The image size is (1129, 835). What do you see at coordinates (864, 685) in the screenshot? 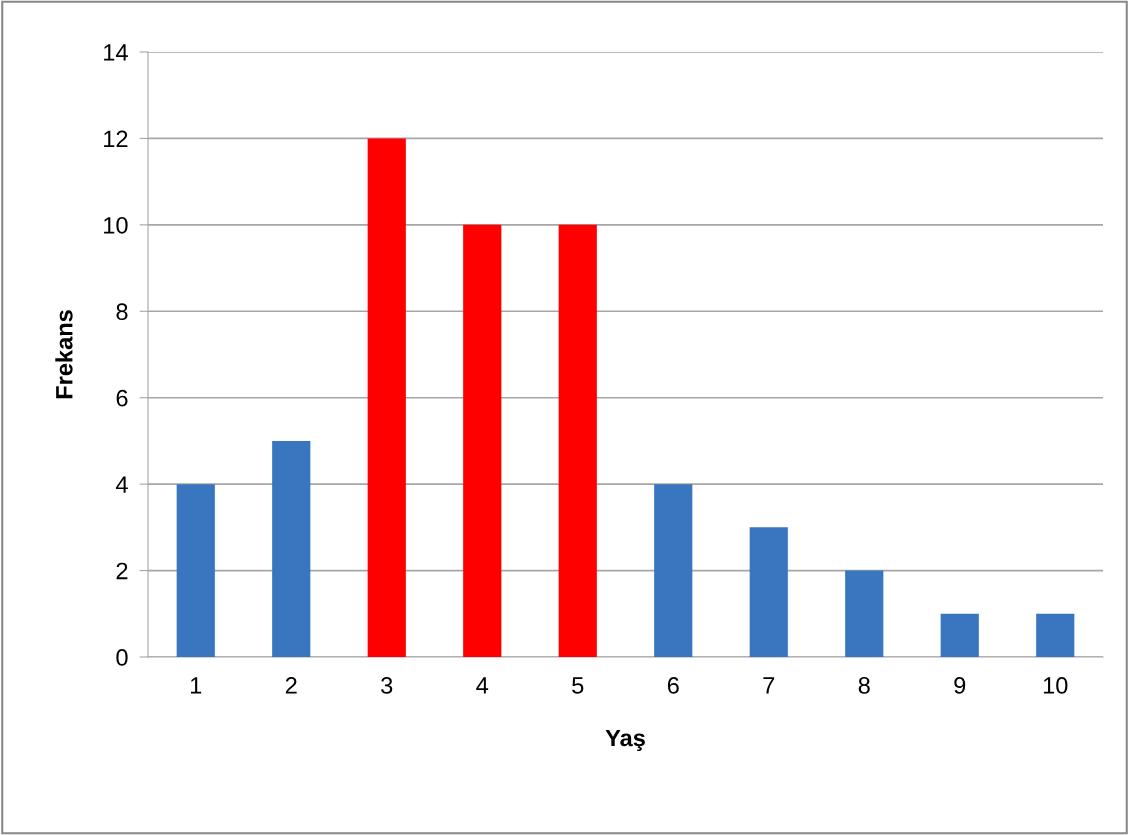
I see `x-tick-label: 8` at bounding box center [864, 685].